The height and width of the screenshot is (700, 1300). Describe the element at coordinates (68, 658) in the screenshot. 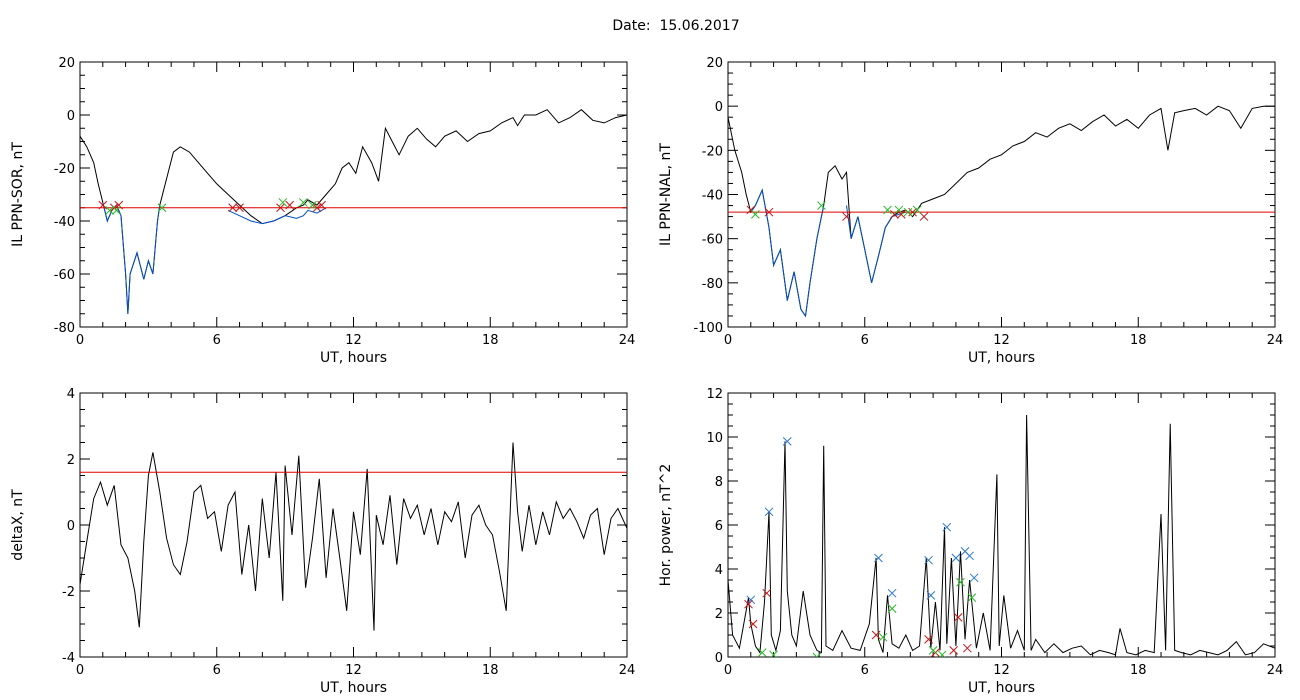

I see `y-tick-label: -4` at that location.